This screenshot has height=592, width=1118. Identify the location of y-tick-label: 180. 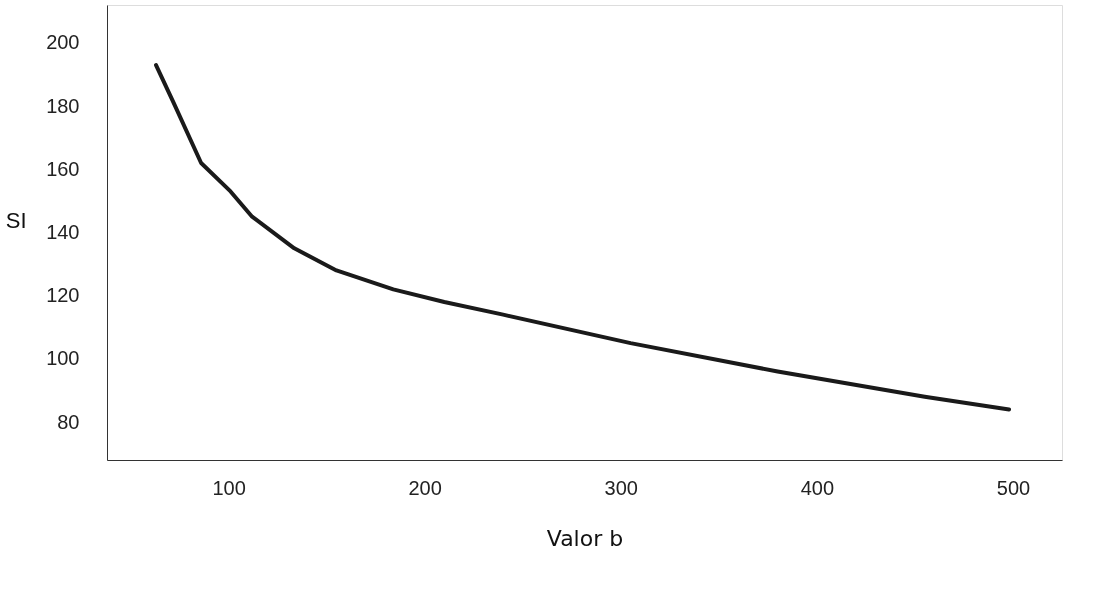
(63, 105).